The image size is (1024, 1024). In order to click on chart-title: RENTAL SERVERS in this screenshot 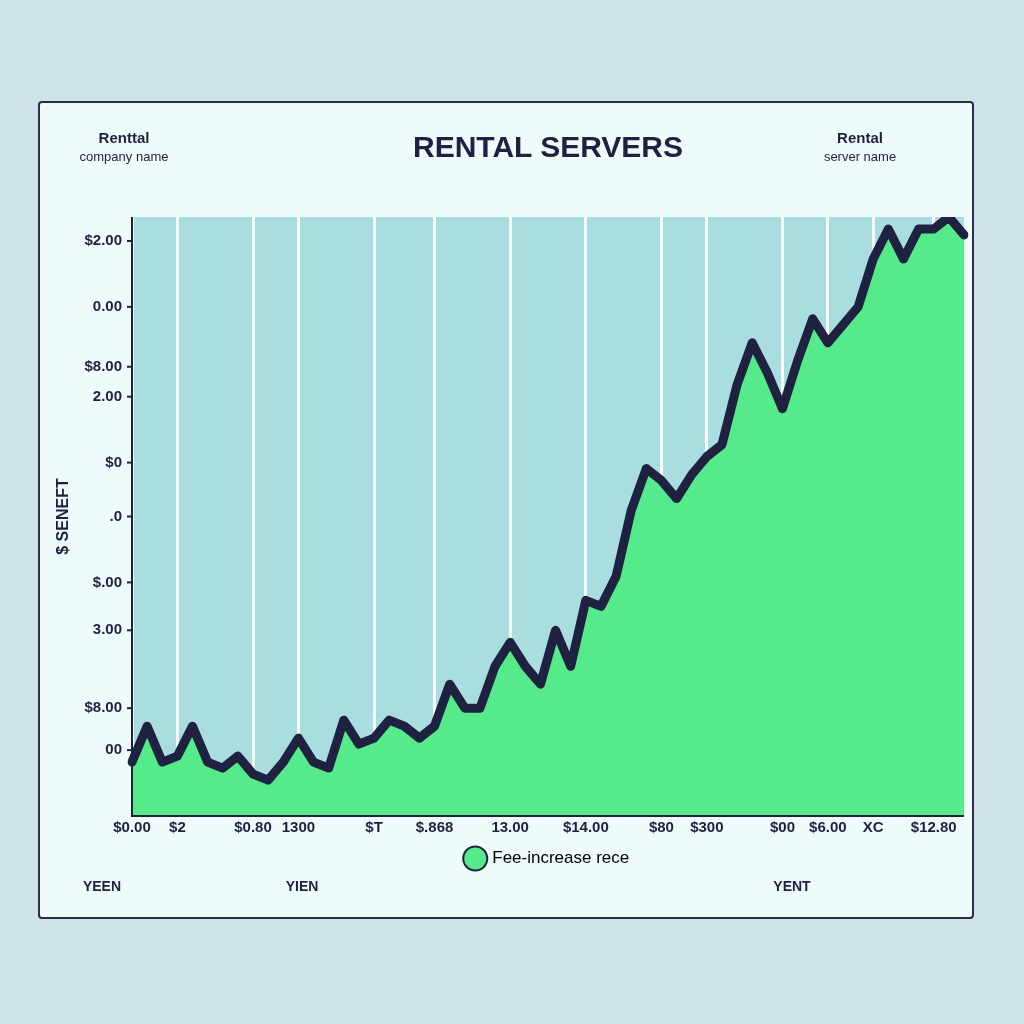, I will do `click(548, 147)`.